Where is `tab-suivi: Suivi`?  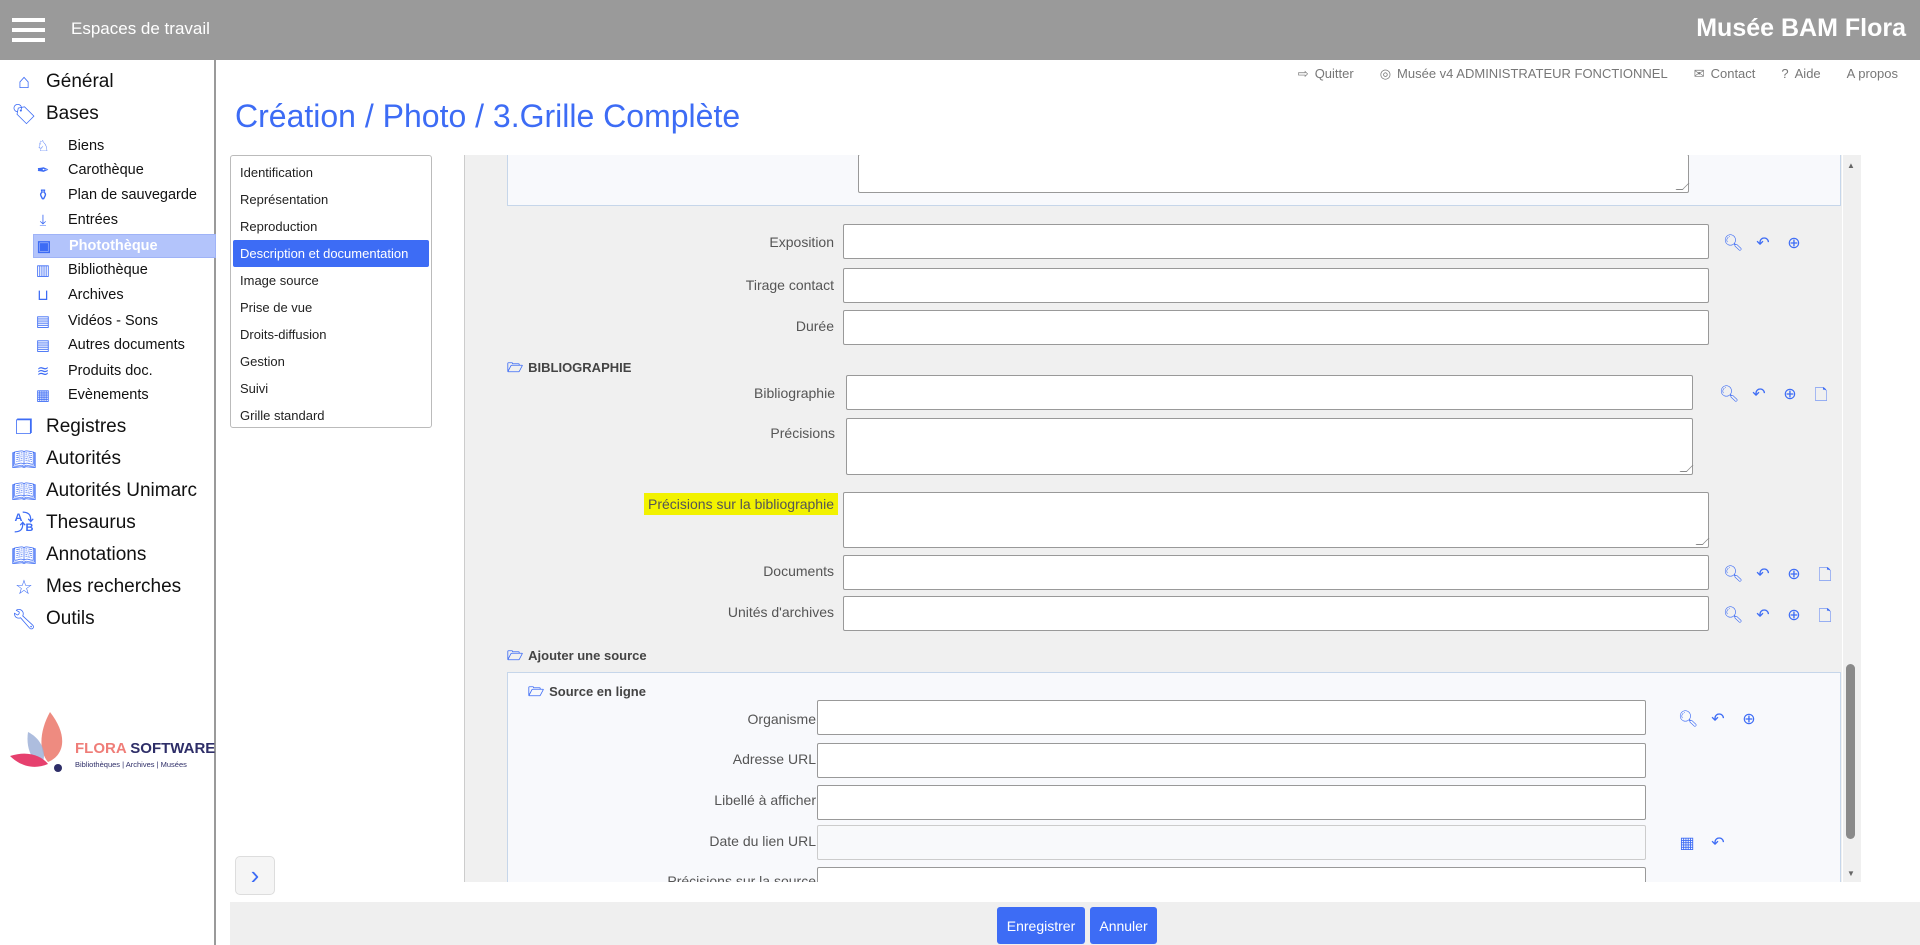 tab-suivi: Suivi is located at coordinates (254, 388).